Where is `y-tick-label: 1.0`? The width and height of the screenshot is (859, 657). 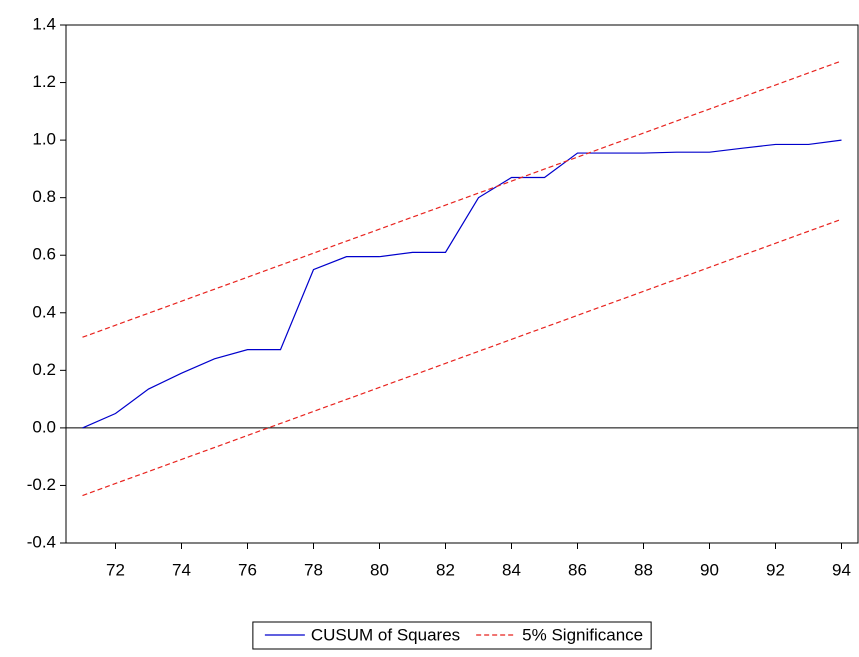
y-tick-label: 1.0 is located at coordinates (44, 139).